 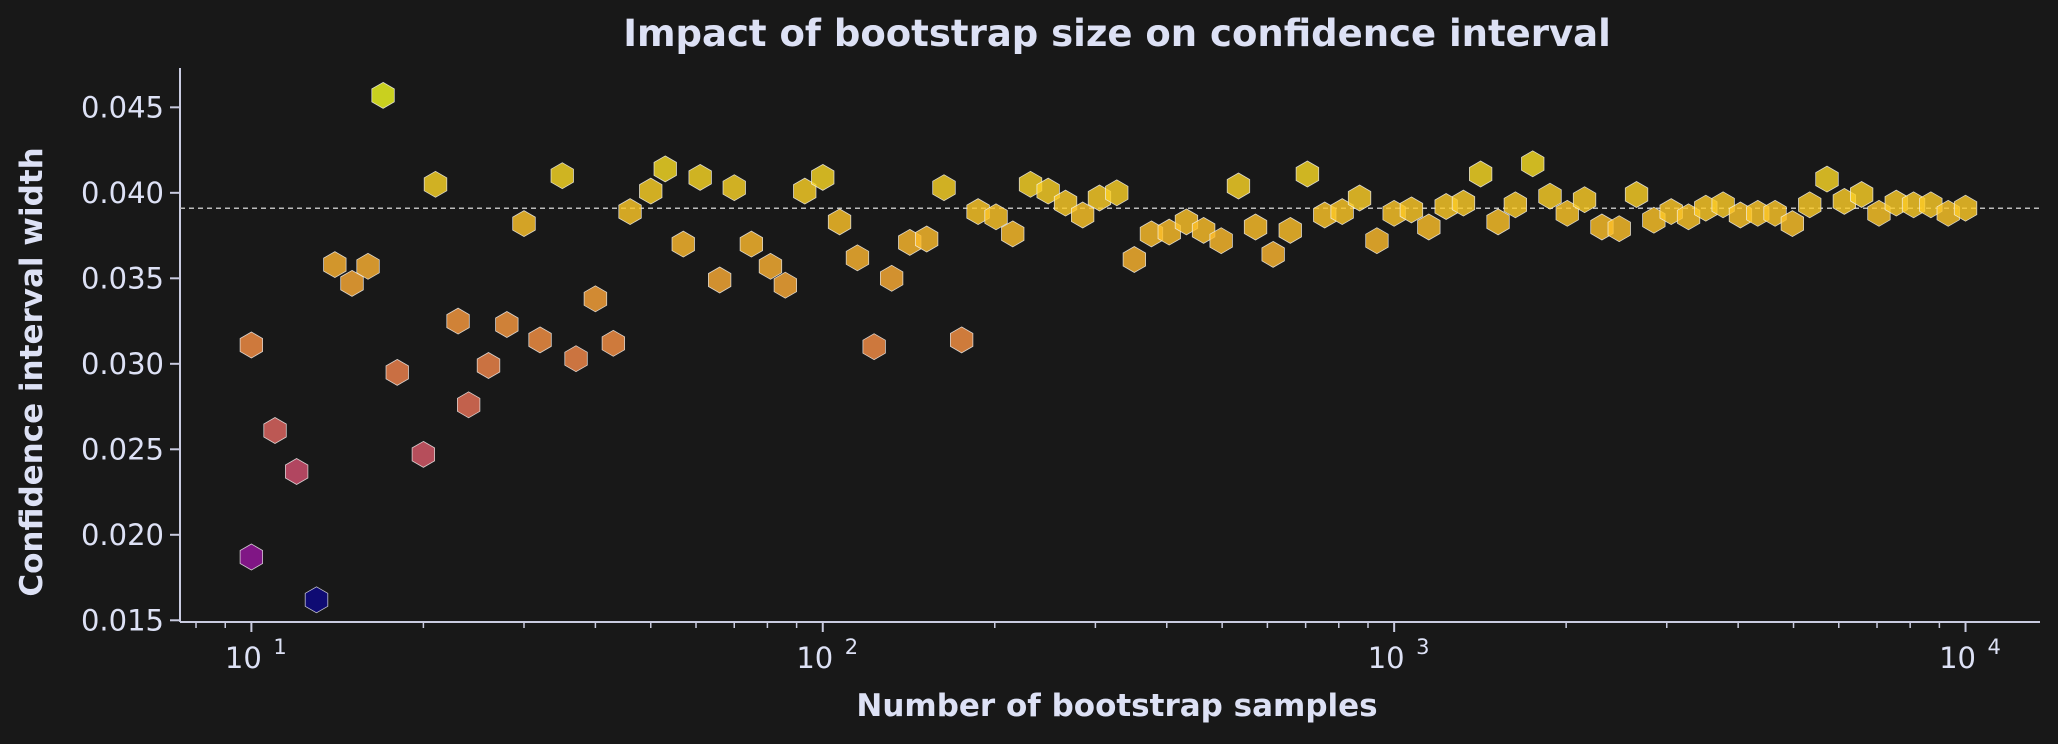 I want to click on x-tick-label-exponent: 1, so click(x=279, y=647).